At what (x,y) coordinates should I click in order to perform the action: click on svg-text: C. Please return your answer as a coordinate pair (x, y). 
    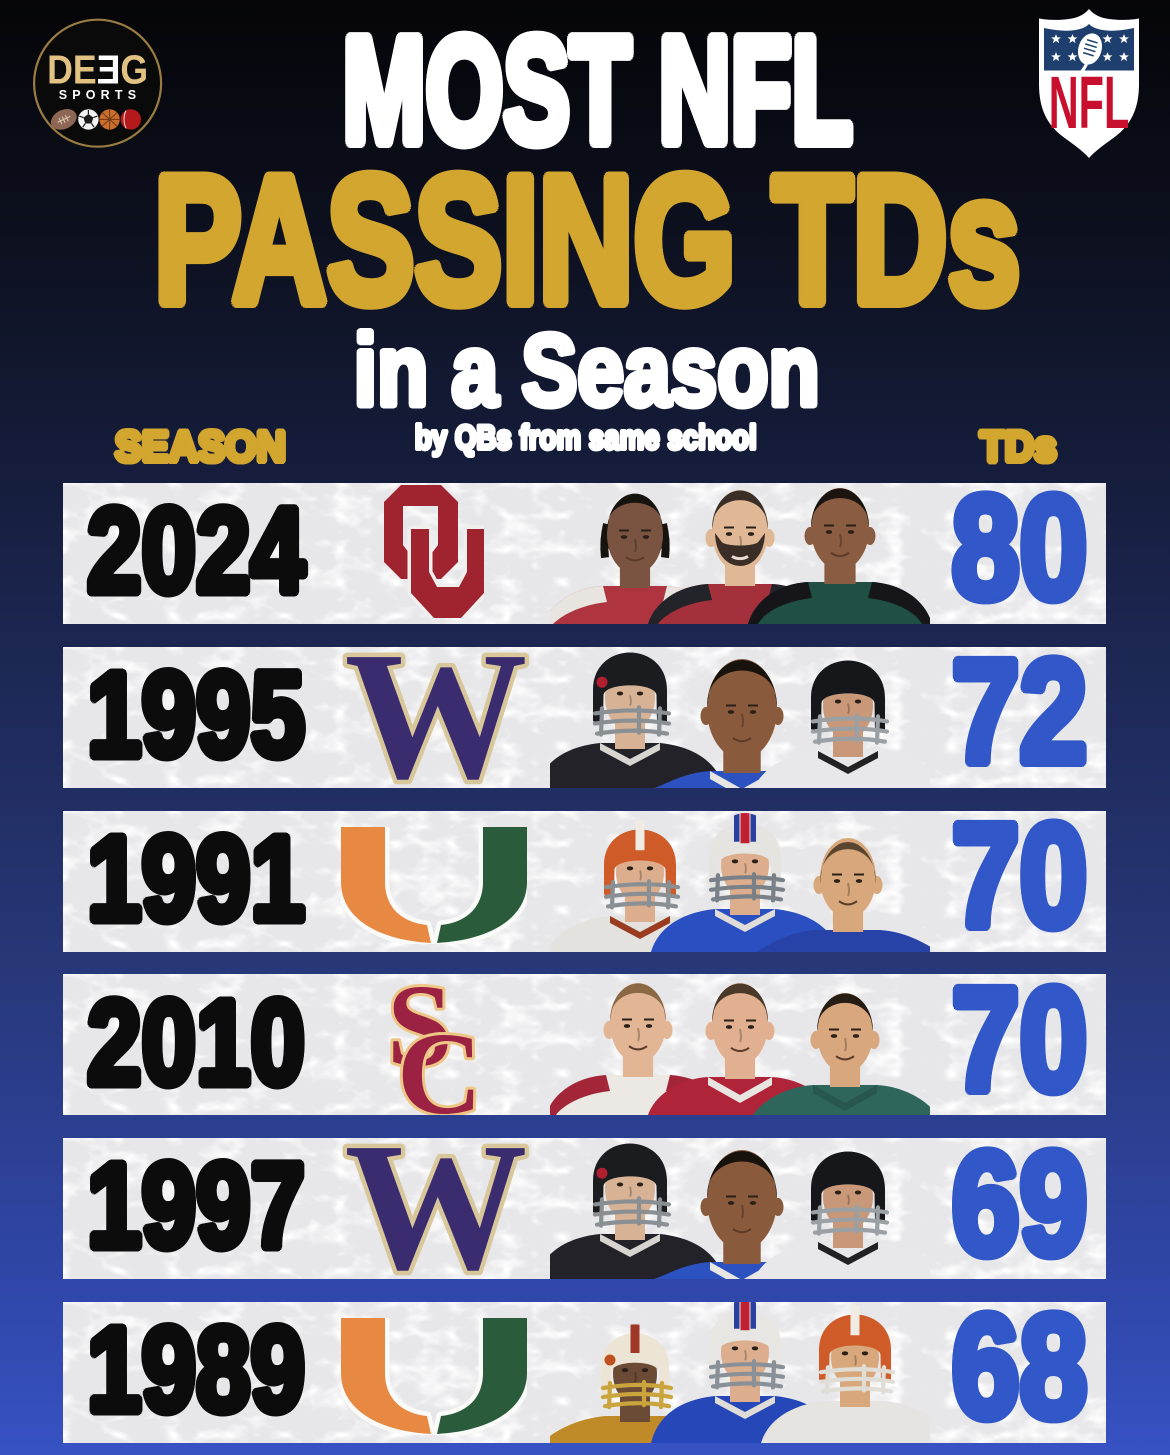
    Looking at the image, I should click on (439, 1061).